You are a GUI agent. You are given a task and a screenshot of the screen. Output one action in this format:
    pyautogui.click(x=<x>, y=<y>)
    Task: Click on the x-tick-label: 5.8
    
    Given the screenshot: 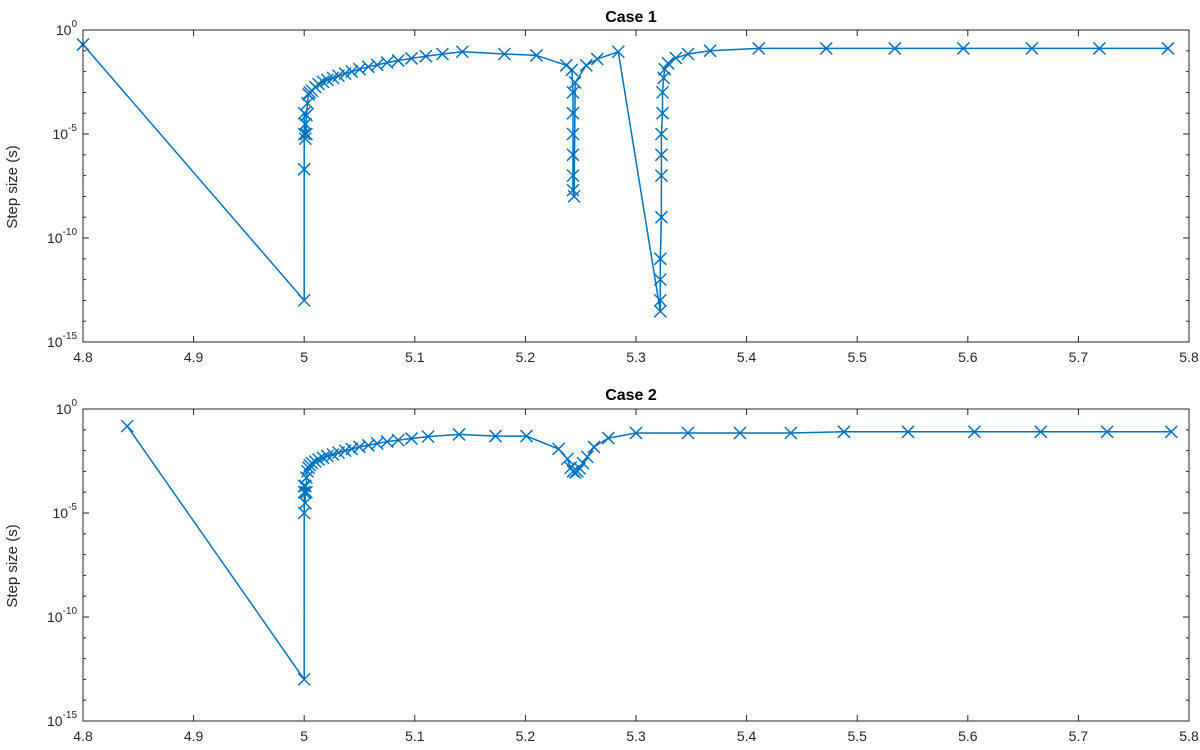 What is the action you would take?
    pyautogui.click(x=1189, y=357)
    